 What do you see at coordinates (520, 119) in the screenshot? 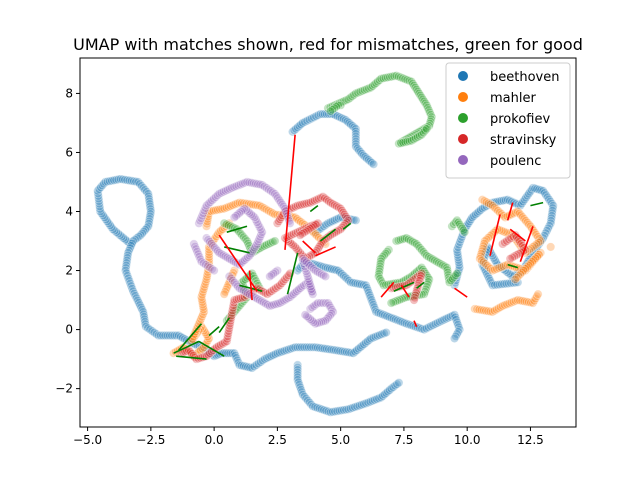
I see `legend-label: prokofiev` at bounding box center [520, 119].